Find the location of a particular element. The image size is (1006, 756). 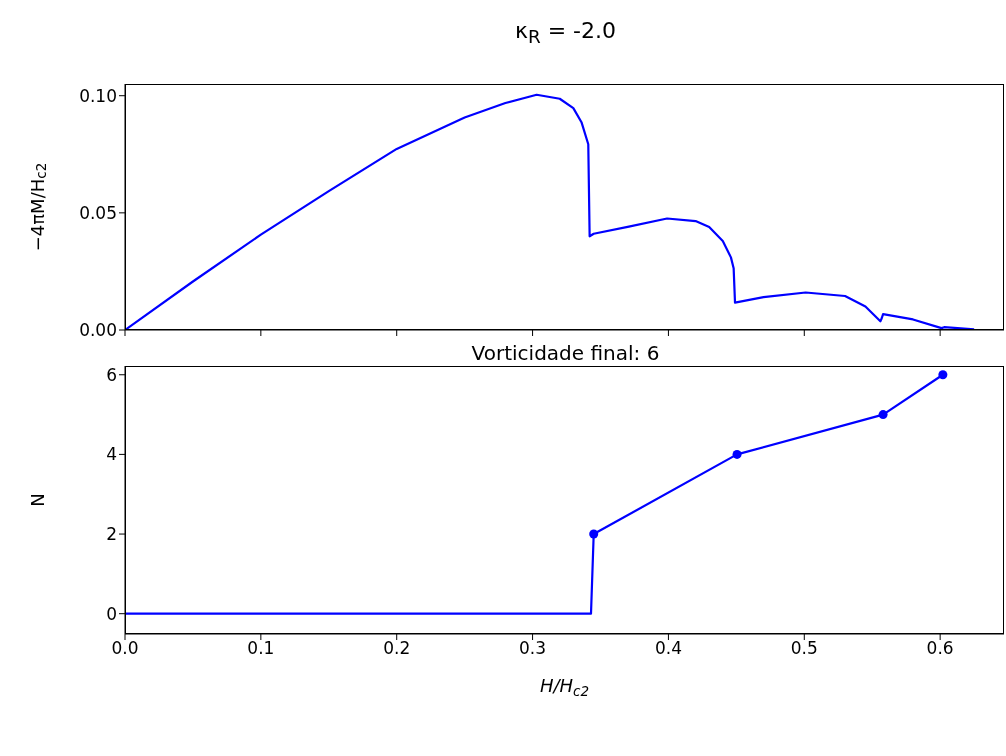

y-tick-label: 0.00 is located at coordinates (98, 330).